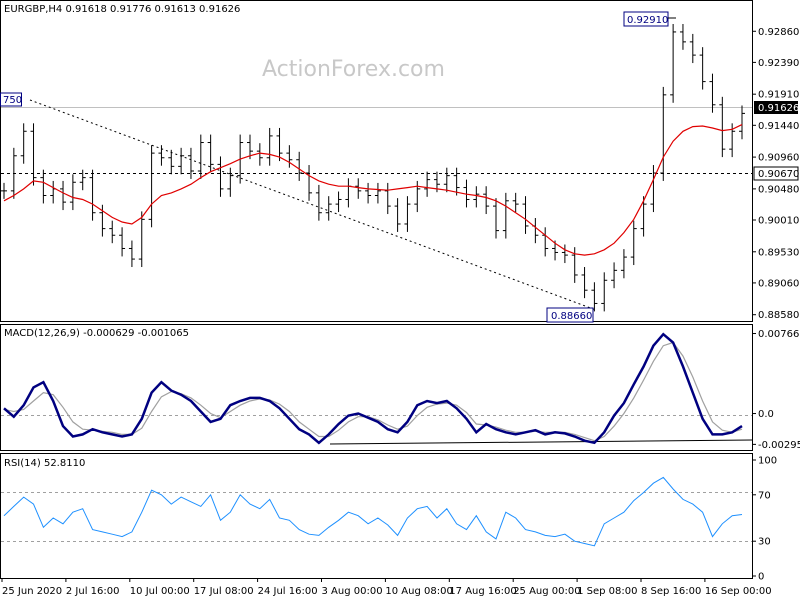 The width and height of the screenshot is (800, 600). What do you see at coordinates (96, 333) in the screenshot?
I see `macd-panel-title: MACD(12,26,9) -0.000629 -0.001065` at bounding box center [96, 333].